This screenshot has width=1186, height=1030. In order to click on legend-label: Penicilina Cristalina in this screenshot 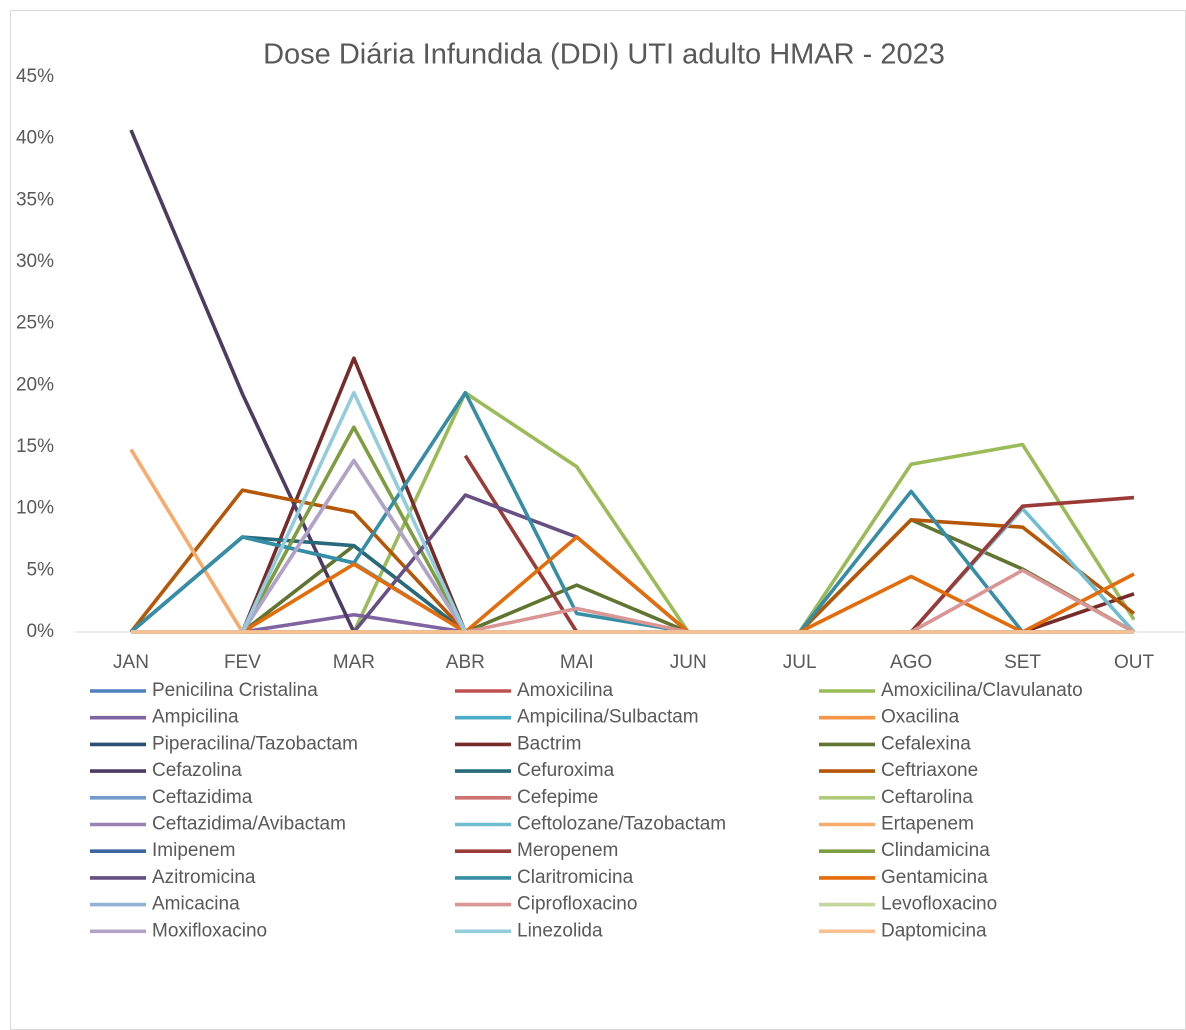, I will do `click(235, 690)`.